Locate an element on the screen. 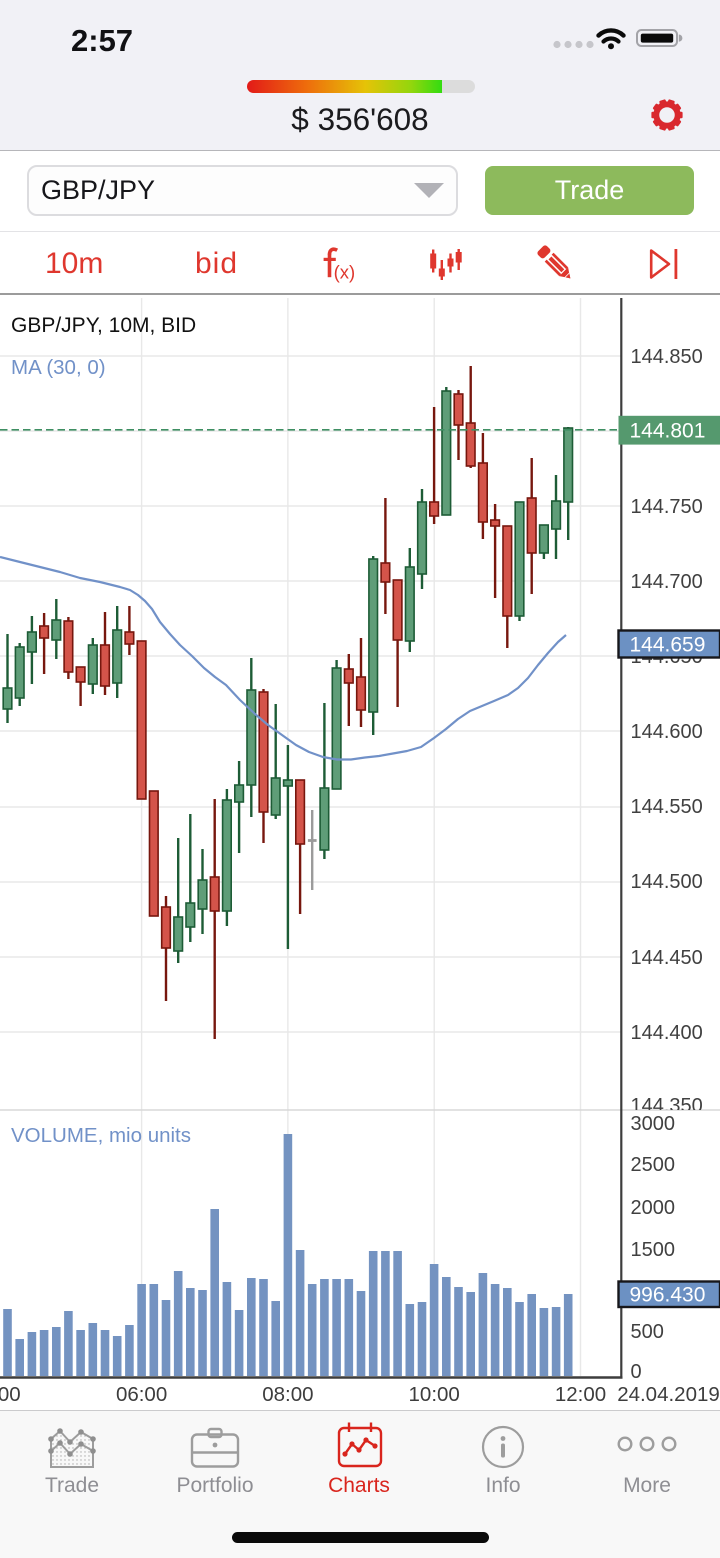 This screenshot has height=1558, width=720. svg-text: 06:00 is located at coordinates (141, 1394).